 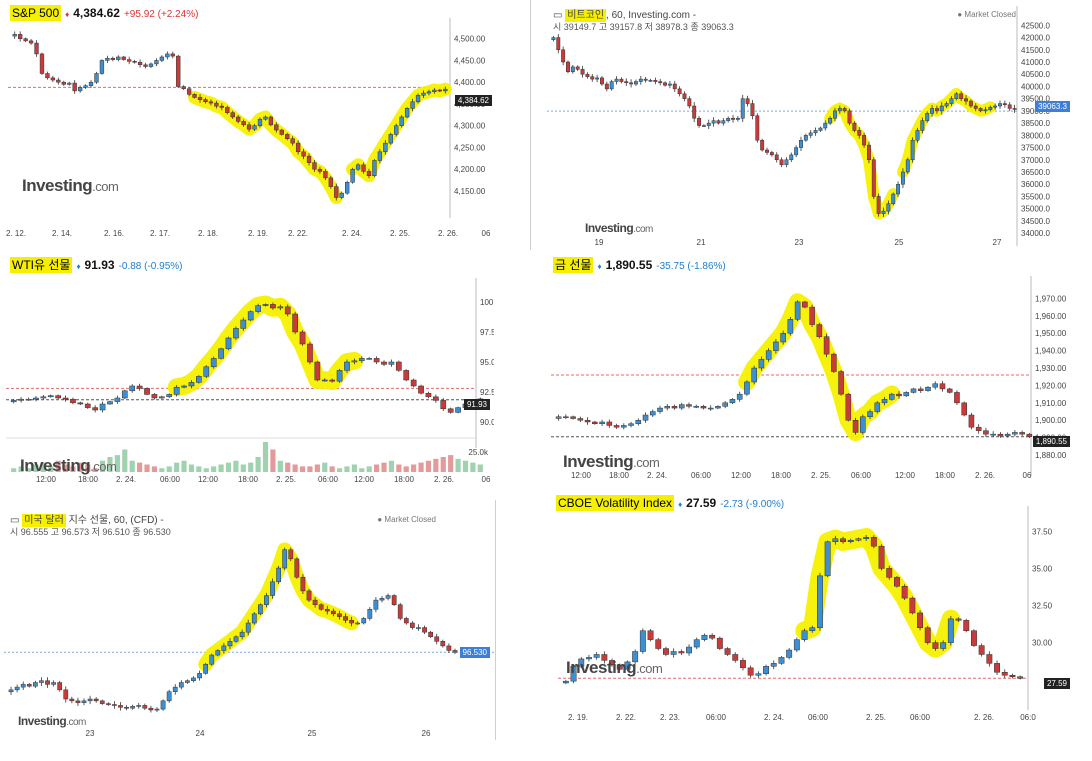 What do you see at coordinates (1051, 298) in the screenshot?
I see `gold-ytick: 1,970.00` at bounding box center [1051, 298].